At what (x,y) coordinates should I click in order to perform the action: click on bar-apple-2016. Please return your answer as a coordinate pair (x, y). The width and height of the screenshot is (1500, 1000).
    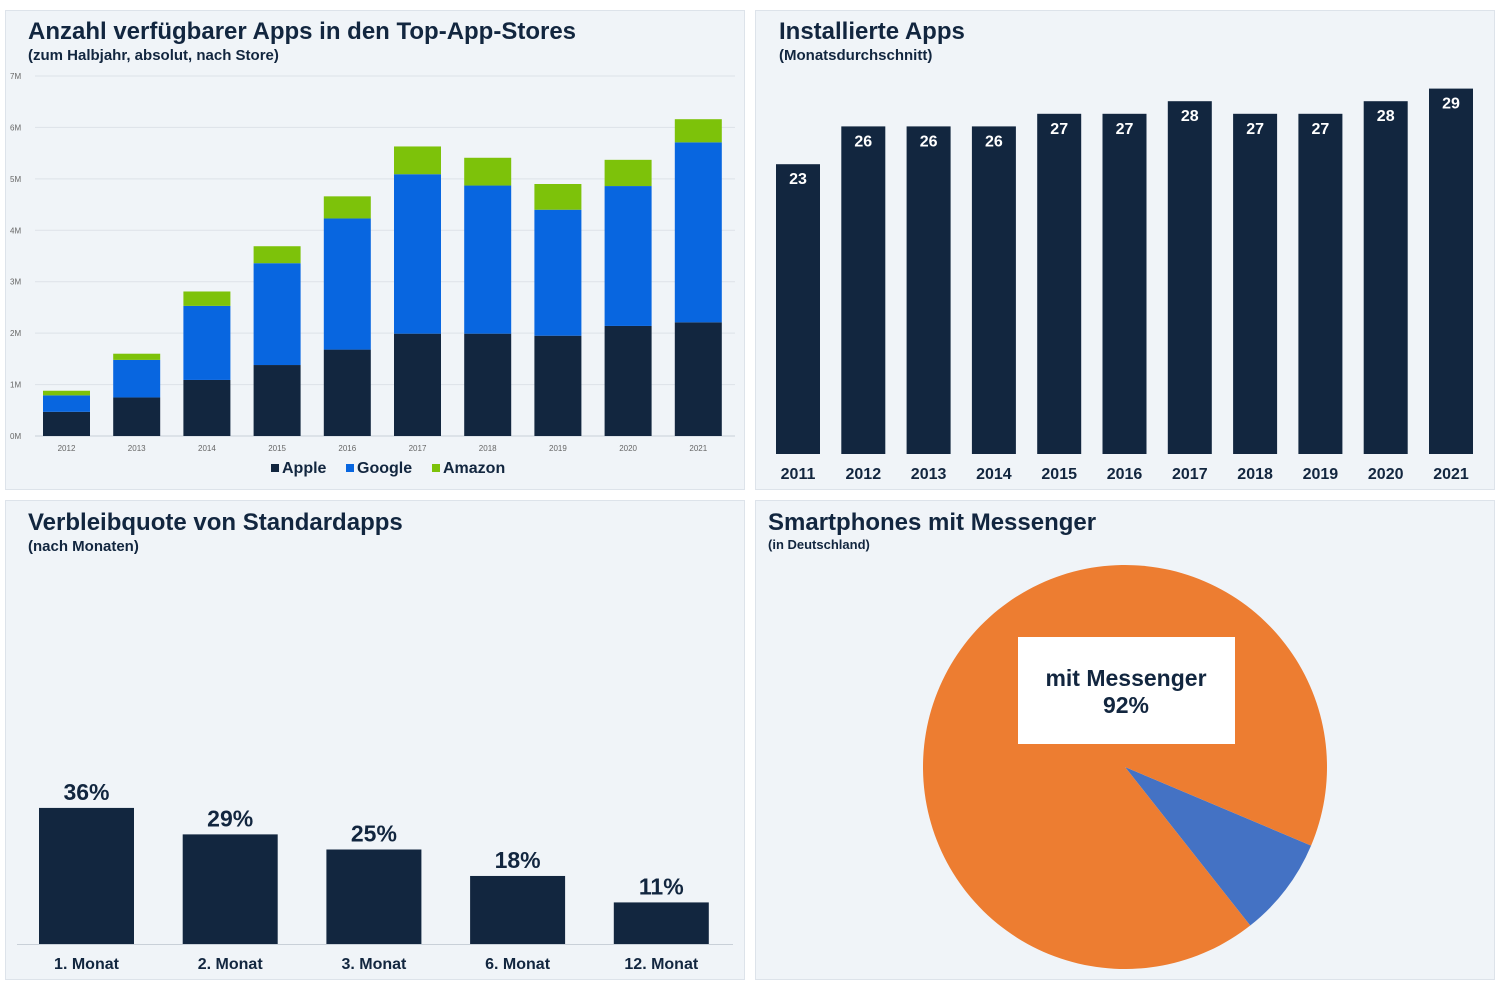
    Looking at the image, I should click on (347, 392).